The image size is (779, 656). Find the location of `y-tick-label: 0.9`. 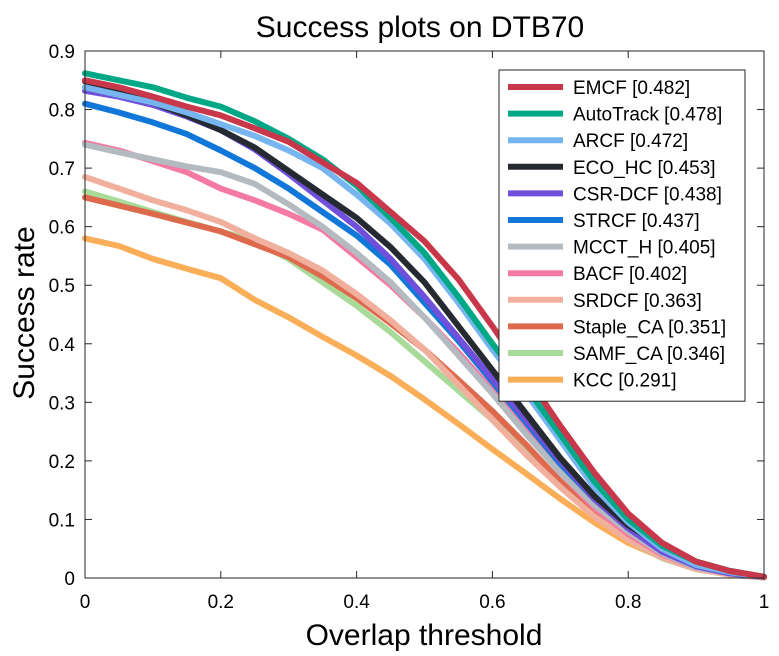

y-tick-label: 0.9 is located at coordinates (62, 52).